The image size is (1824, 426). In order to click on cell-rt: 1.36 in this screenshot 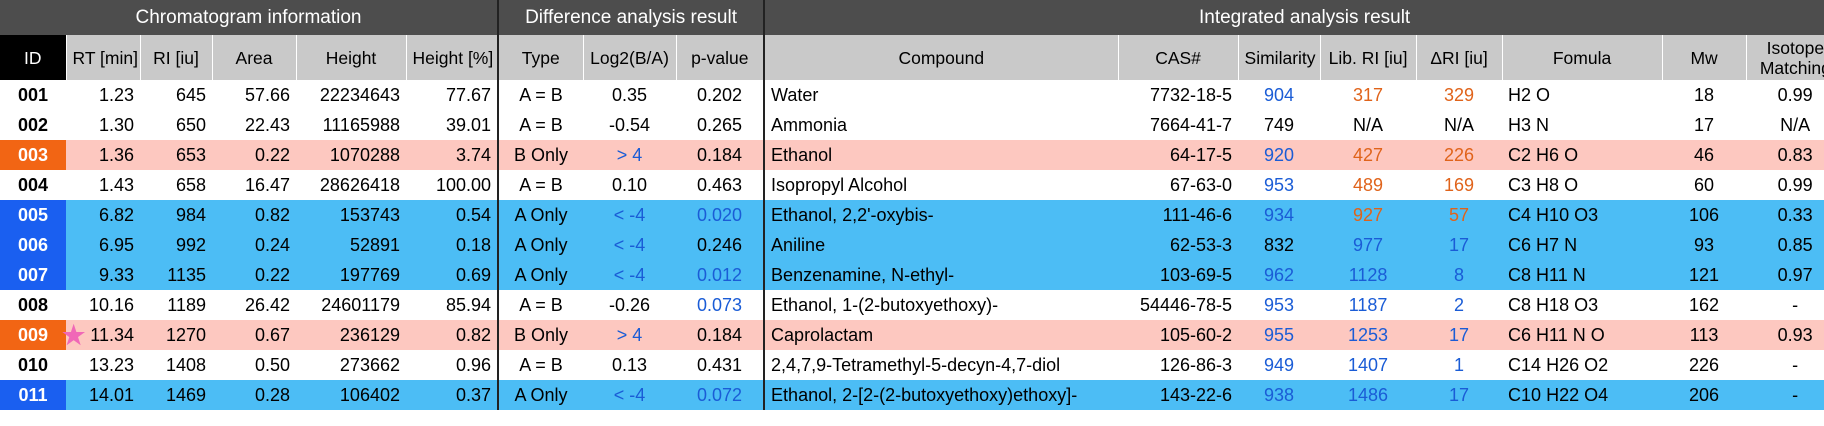, I will do `click(103, 155)`.